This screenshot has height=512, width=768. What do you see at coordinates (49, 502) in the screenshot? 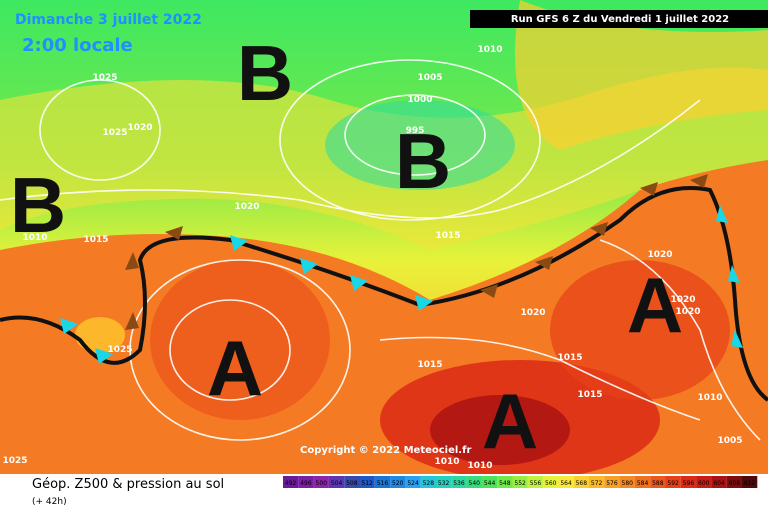
I see `footer-lead: (+ 42h)` at bounding box center [49, 502].